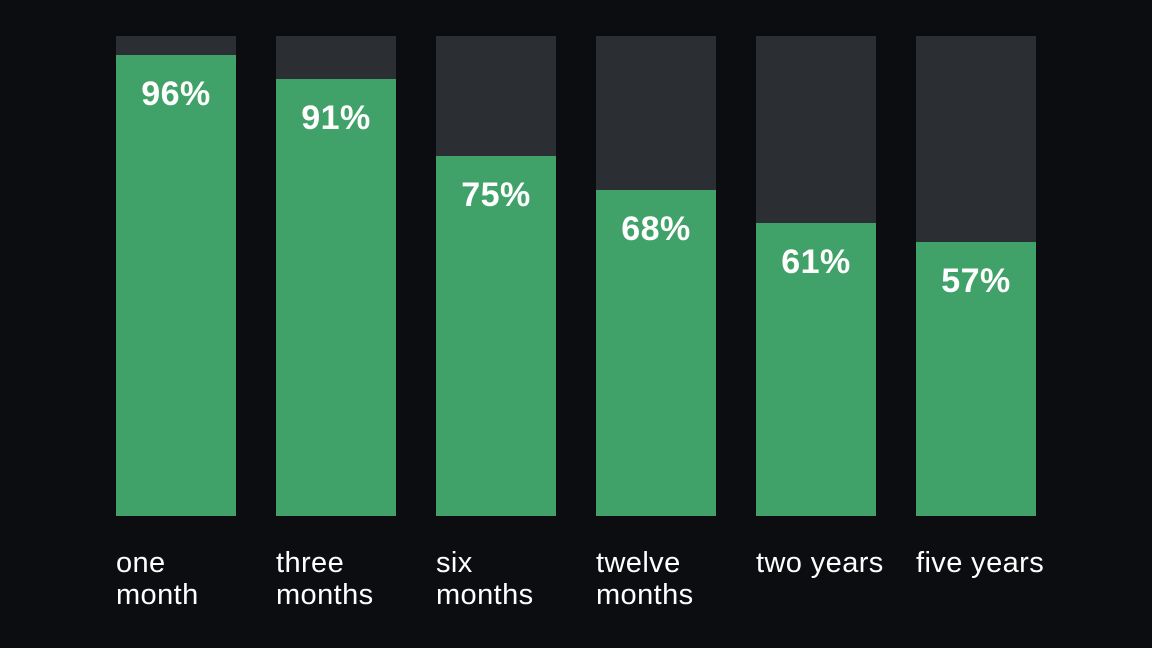 This screenshot has height=648, width=1152. I want to click on bar-fill: 96%, so click(176, 285).